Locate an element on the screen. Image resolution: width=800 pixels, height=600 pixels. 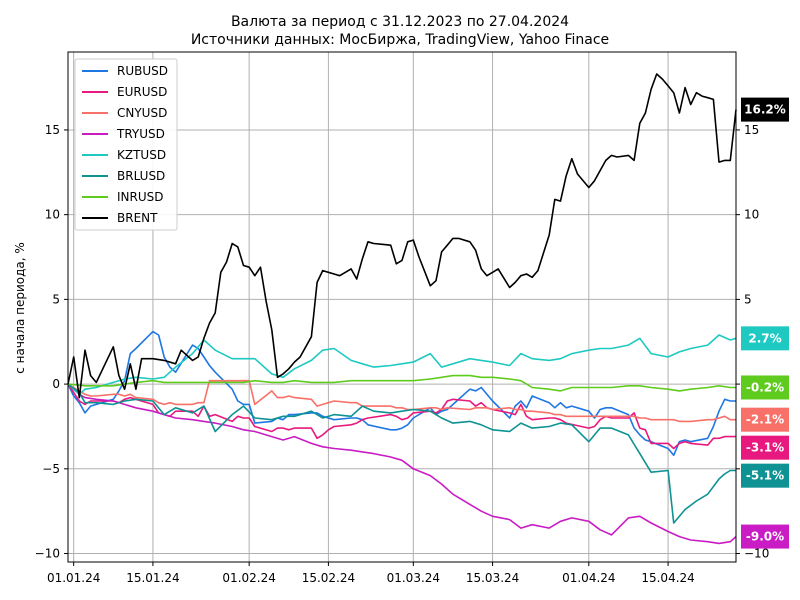
end-value-labels: 16.2% 2.7% -0.2% -2.1% -3.1% -5.1% -9.0% is located at coordinates (765, 323).